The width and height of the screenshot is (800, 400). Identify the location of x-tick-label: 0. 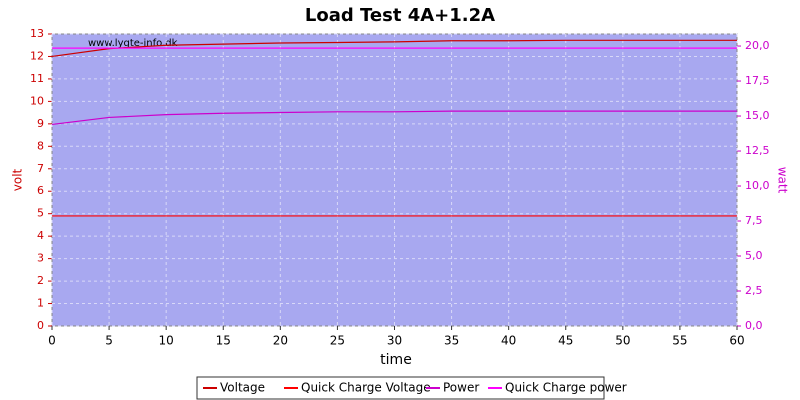
(52, 341).